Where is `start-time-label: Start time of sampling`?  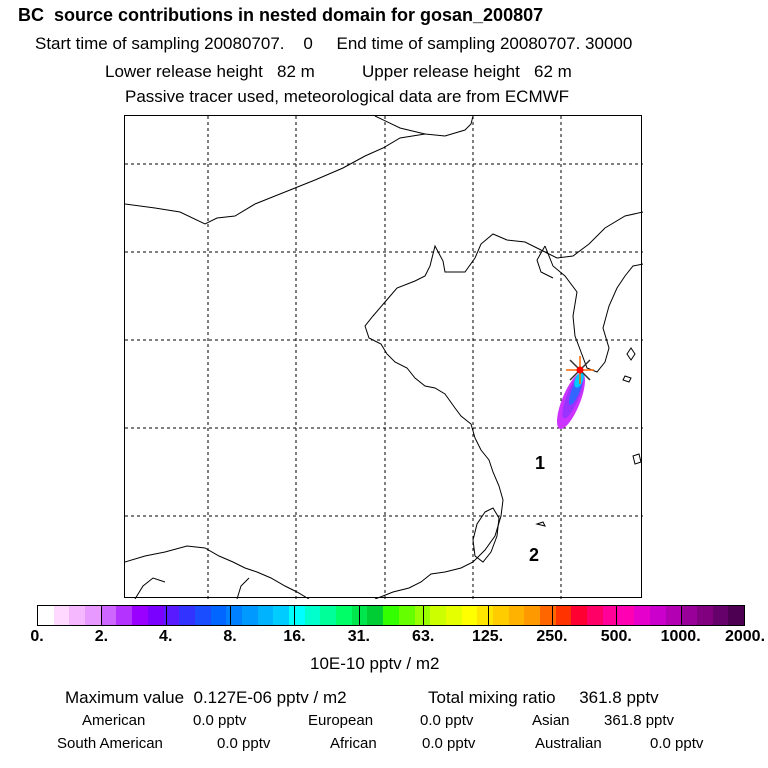
start-time-label: Start time of sampling is located at coordinates (117, 43).